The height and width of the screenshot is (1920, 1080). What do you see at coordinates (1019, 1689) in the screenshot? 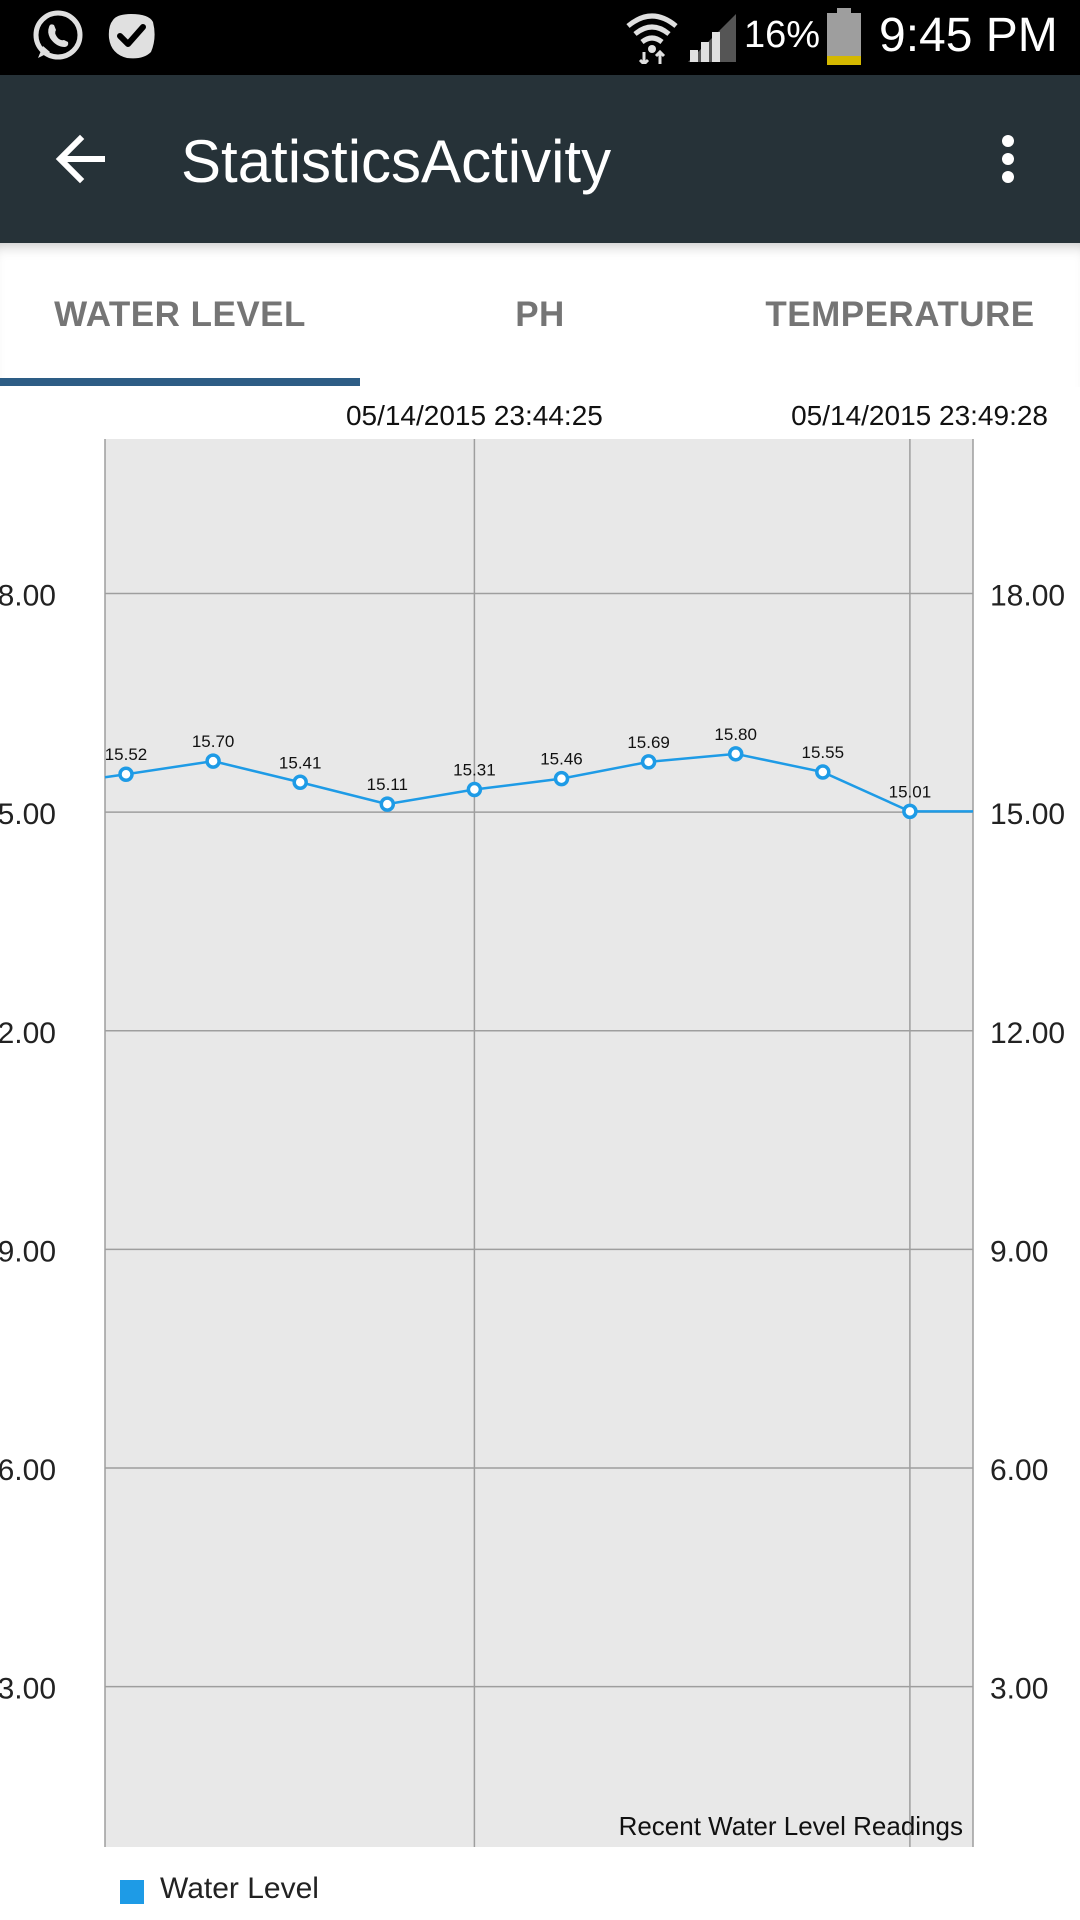
I see `y-tick-label-right: 3.00` at bounding box center [1019, 1689].